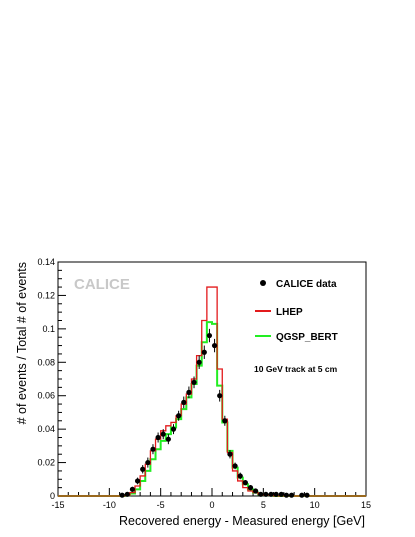  Describe the element at coordinates (109, 505) in the screenshot. I see `x-tick-label: -10` at that location.